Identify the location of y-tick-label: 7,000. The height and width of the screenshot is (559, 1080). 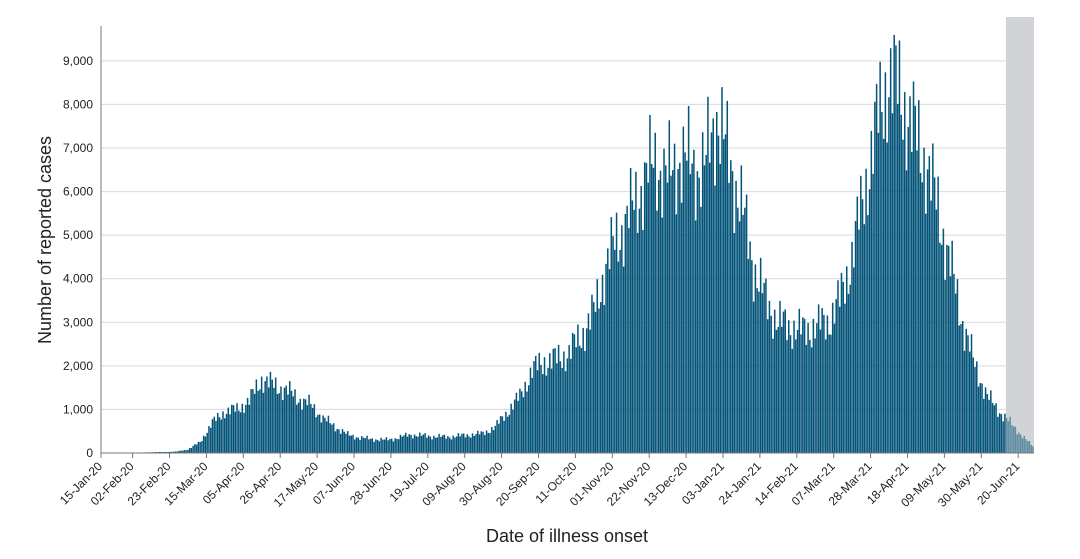
(78, 148).